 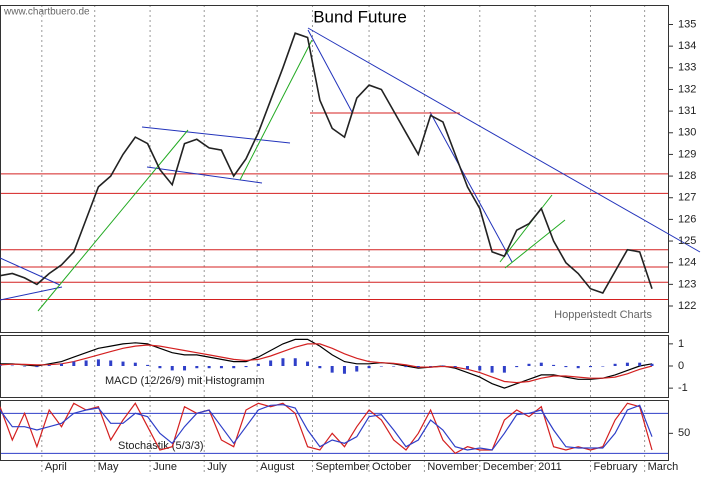 What do you see at coordinates (687, 89) in the screenshot?
I see `y-tick-label: 132` at bounding box center [687, 89].